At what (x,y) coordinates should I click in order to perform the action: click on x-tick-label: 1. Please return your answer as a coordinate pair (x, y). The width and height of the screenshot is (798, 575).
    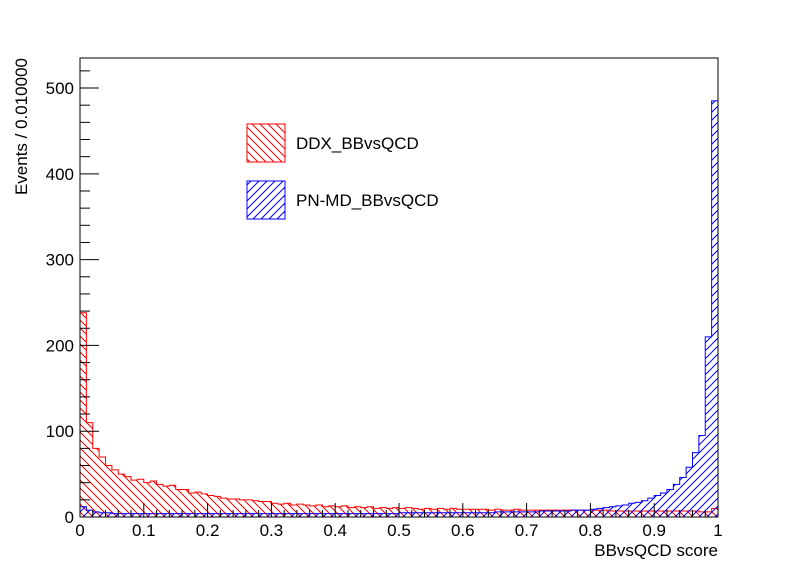
    Looking at the image, I should click on (717, 530).